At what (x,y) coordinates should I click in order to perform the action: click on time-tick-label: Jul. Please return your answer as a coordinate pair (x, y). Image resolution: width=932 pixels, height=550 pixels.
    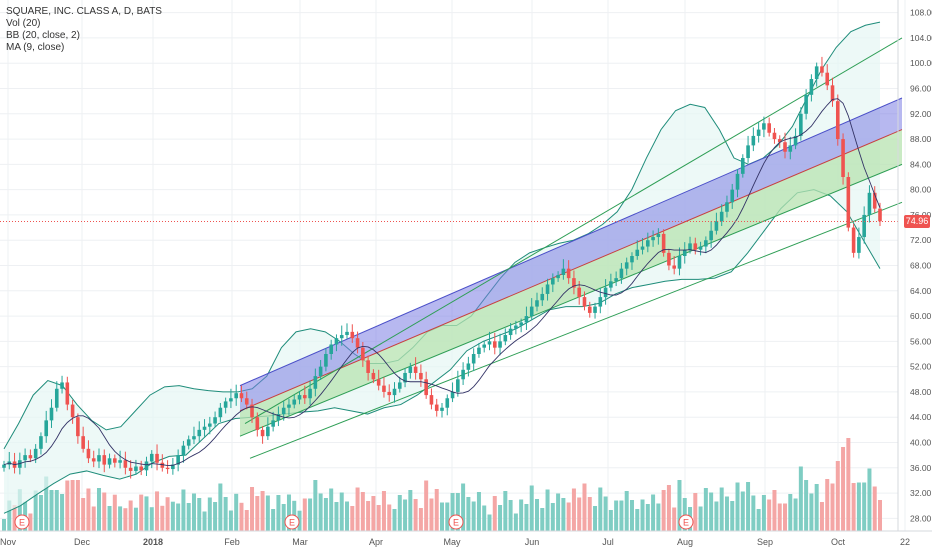
    Looking at the image, I should click on (608, 542).